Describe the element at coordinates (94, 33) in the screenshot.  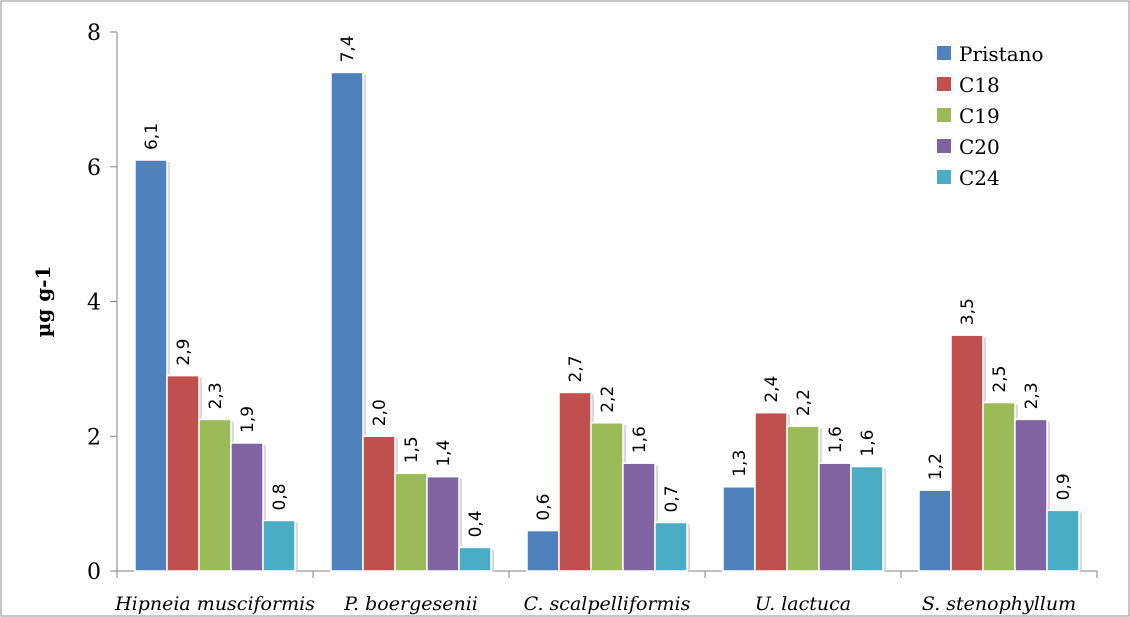
I see `y-tick-label: 8` at that location.